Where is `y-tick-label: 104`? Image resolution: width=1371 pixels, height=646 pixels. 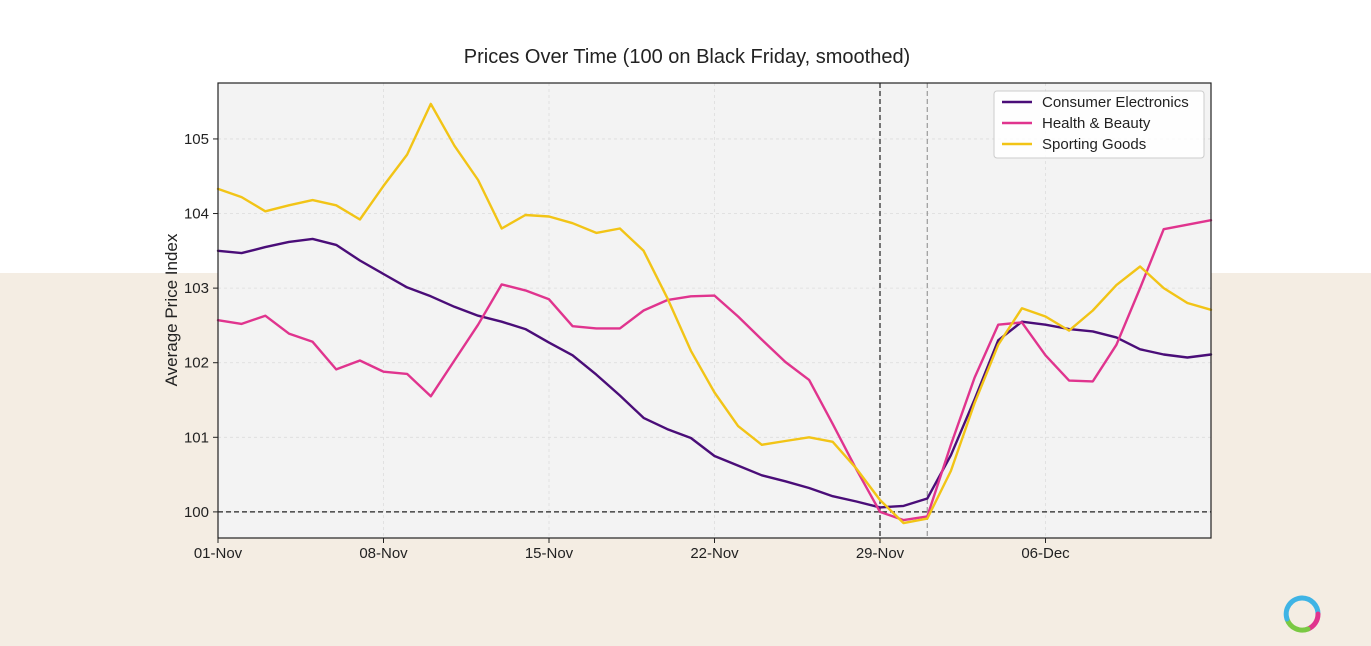
y-tick-label: 104 is located at coordinates (196, 214).